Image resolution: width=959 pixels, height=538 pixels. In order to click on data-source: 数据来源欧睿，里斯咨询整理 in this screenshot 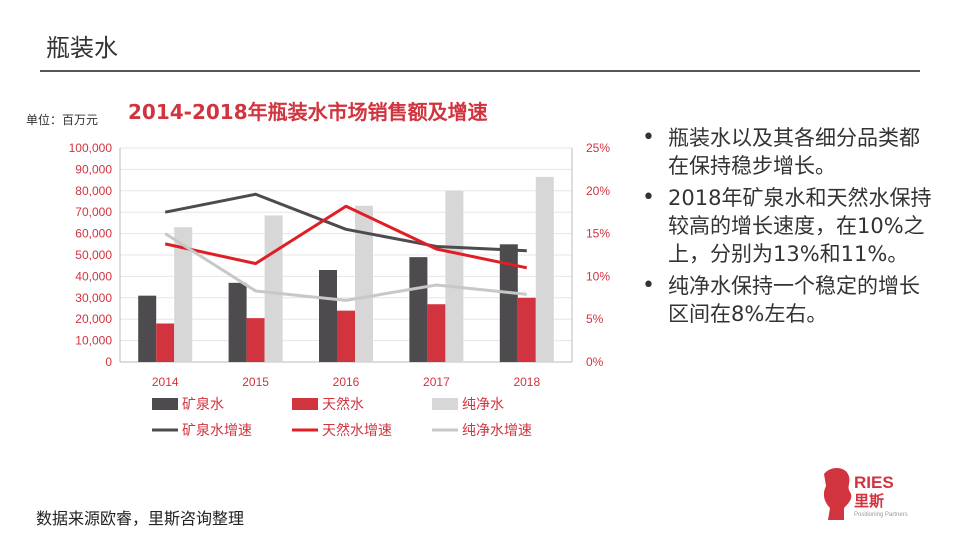, I will do `click(140, 518)`.